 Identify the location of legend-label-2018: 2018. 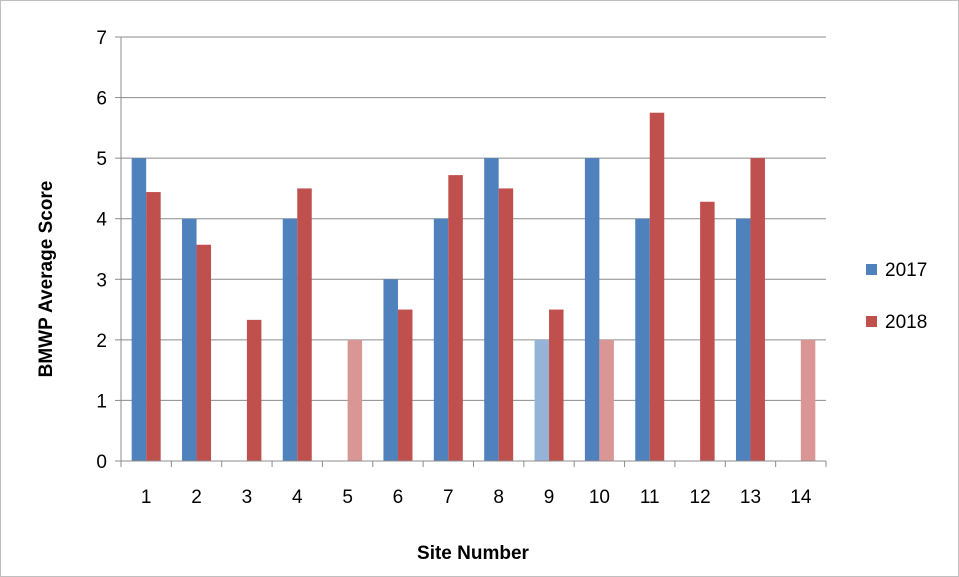
(906, 322).